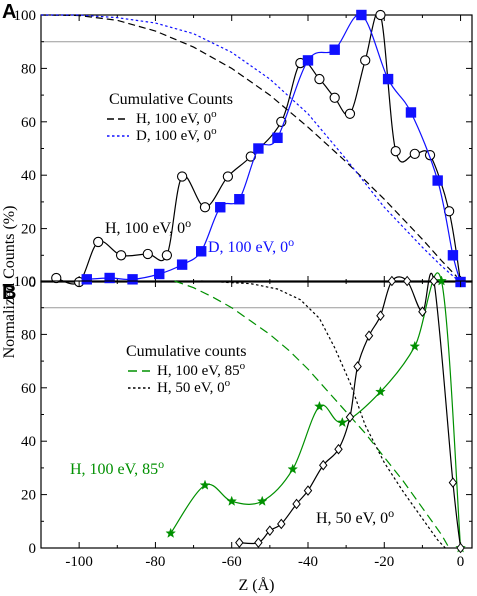  Describe the element at coordinates (461, 562) in the screenshot. I see `x-tick-label: 0` at that location.